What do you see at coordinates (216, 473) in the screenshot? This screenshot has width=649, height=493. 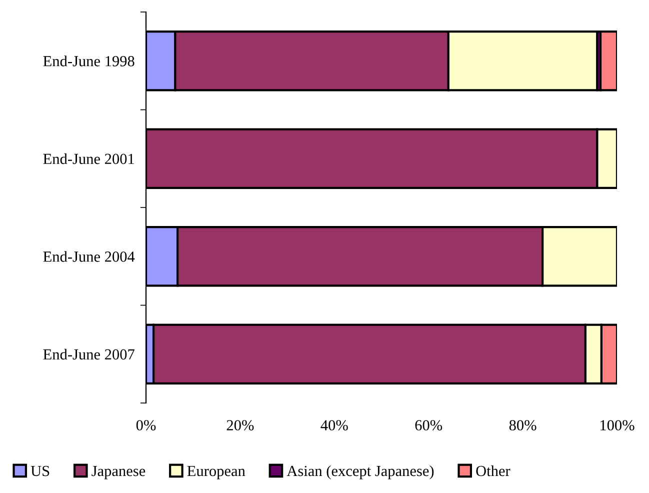 I see `legend-label: European` at bounding box center [216, 473].